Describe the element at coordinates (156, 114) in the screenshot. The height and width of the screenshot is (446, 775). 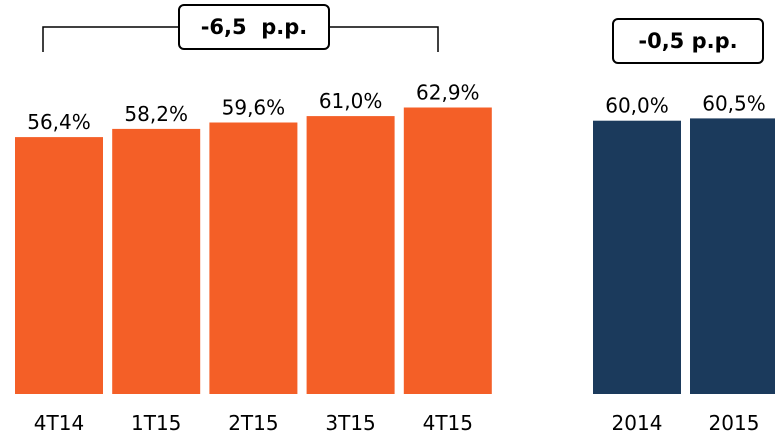
I see `value-label-1T15: 58,2%` at that location.